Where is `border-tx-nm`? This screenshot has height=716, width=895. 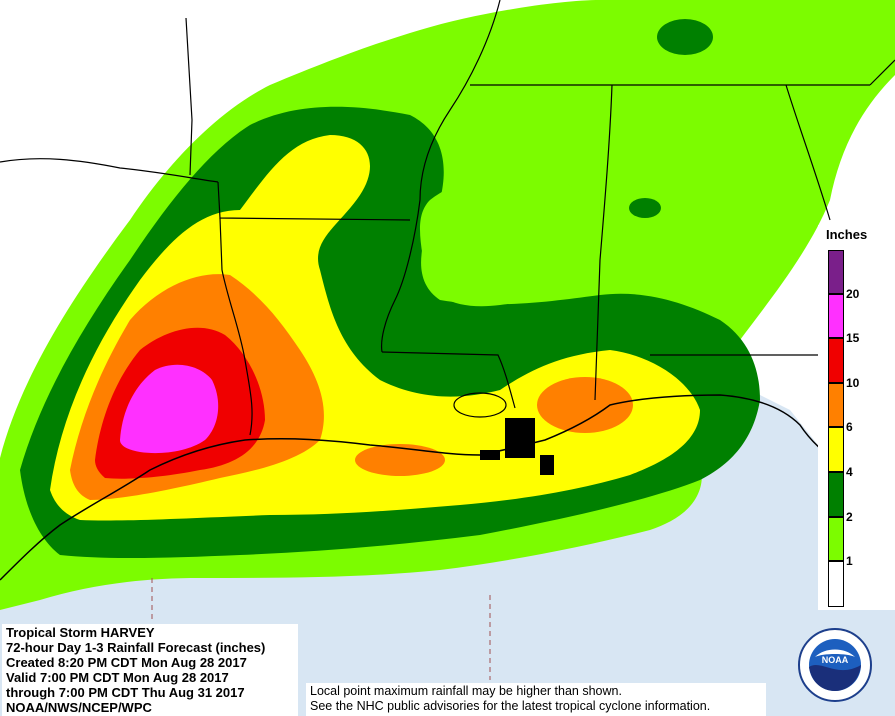 border-tx-nm is located at coordinates (189, 96).